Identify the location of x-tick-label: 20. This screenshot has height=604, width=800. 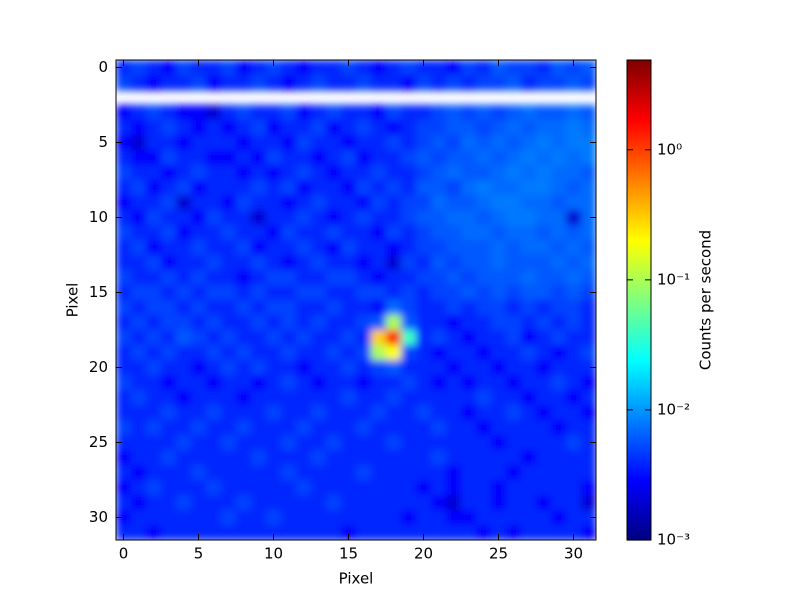
(423, 554).